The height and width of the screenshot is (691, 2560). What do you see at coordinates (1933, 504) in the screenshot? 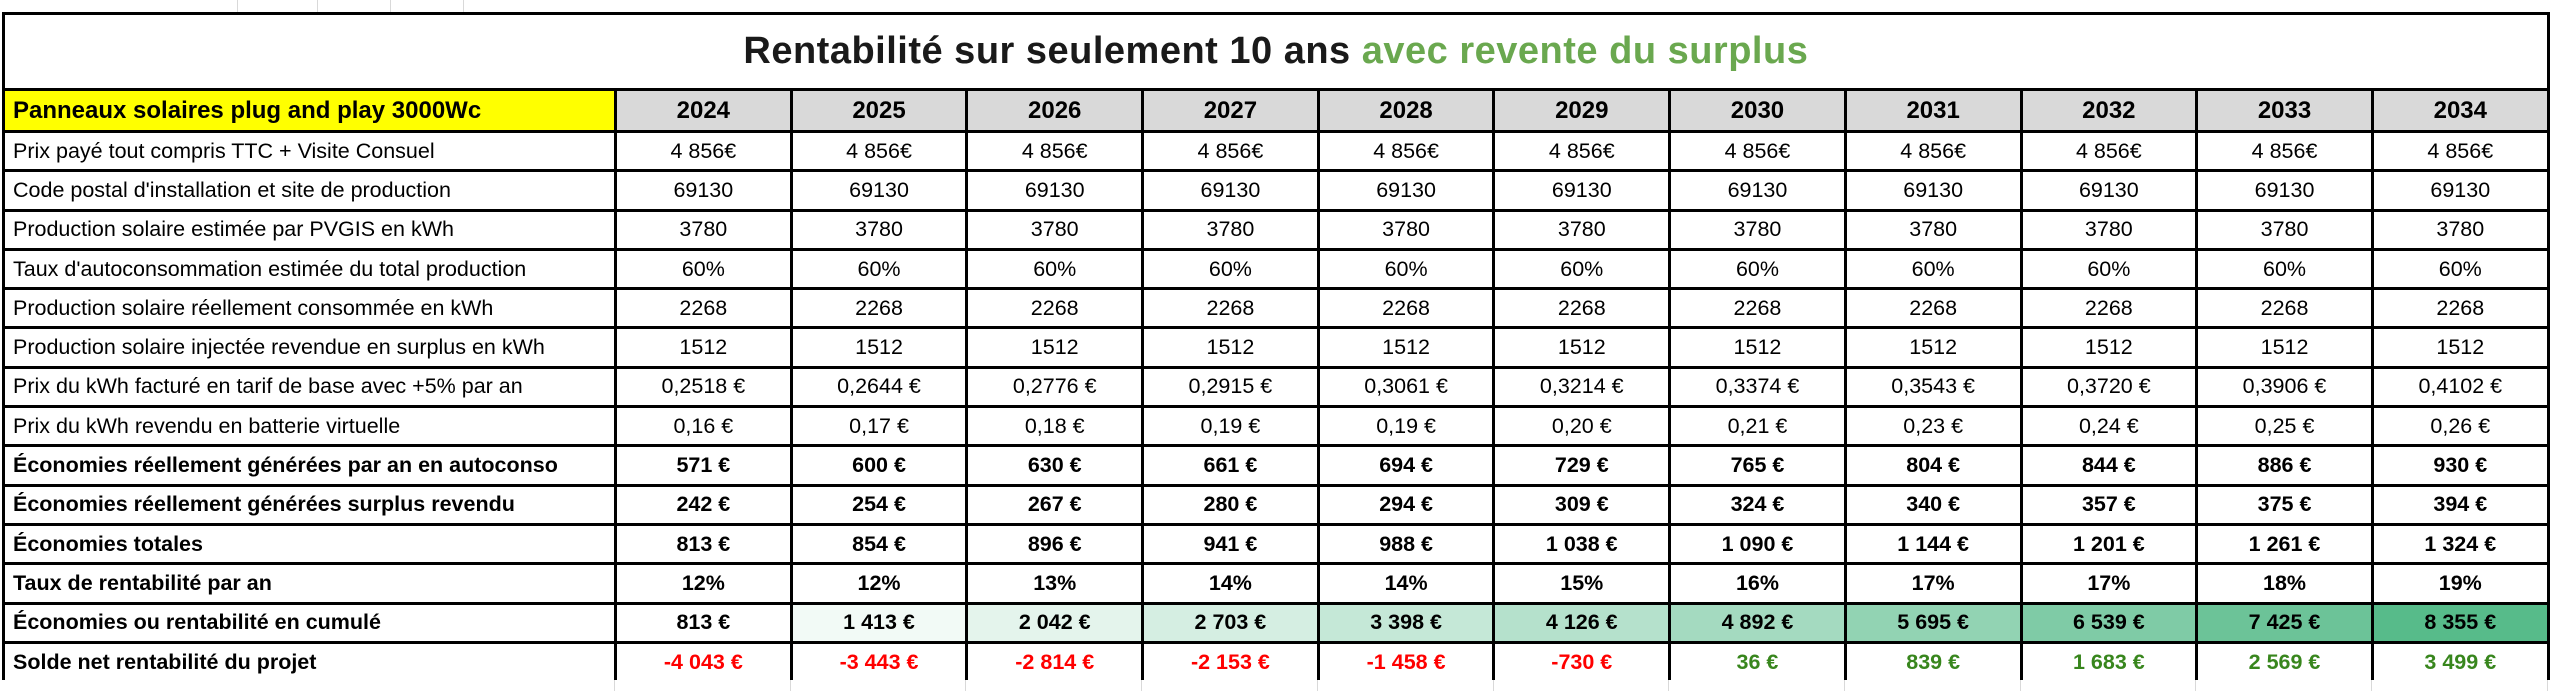
I see `value-cell: 340 €` at bounding box center [1933, 504].